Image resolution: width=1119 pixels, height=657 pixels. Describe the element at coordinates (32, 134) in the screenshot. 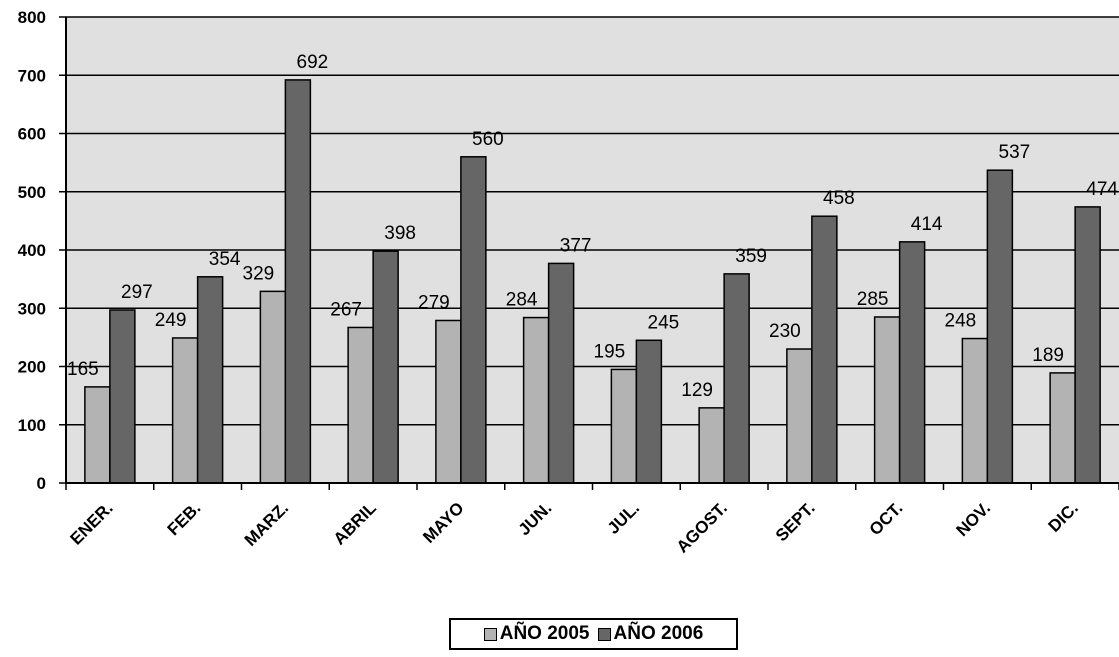

I see `y-tick-label: 600` at that location.